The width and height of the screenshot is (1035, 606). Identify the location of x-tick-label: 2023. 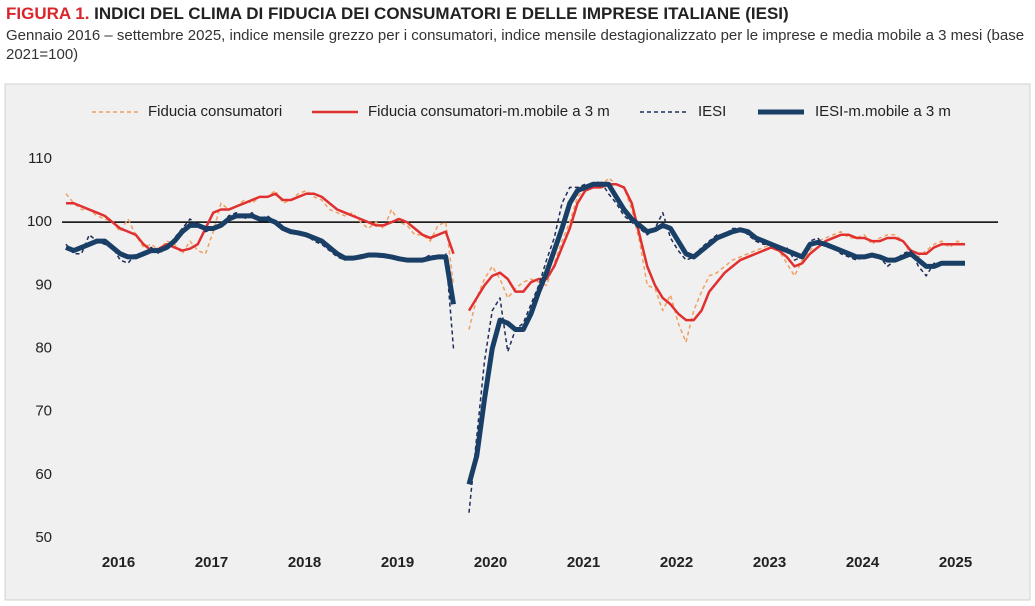
(769, 562).